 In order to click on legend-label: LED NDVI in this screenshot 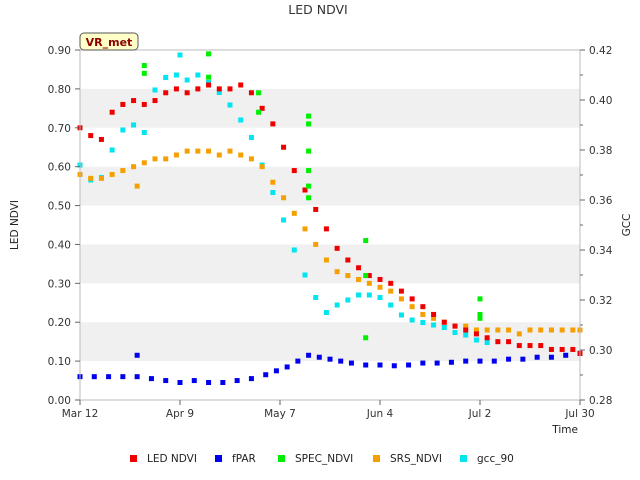, I will do `click(172, 459)`.